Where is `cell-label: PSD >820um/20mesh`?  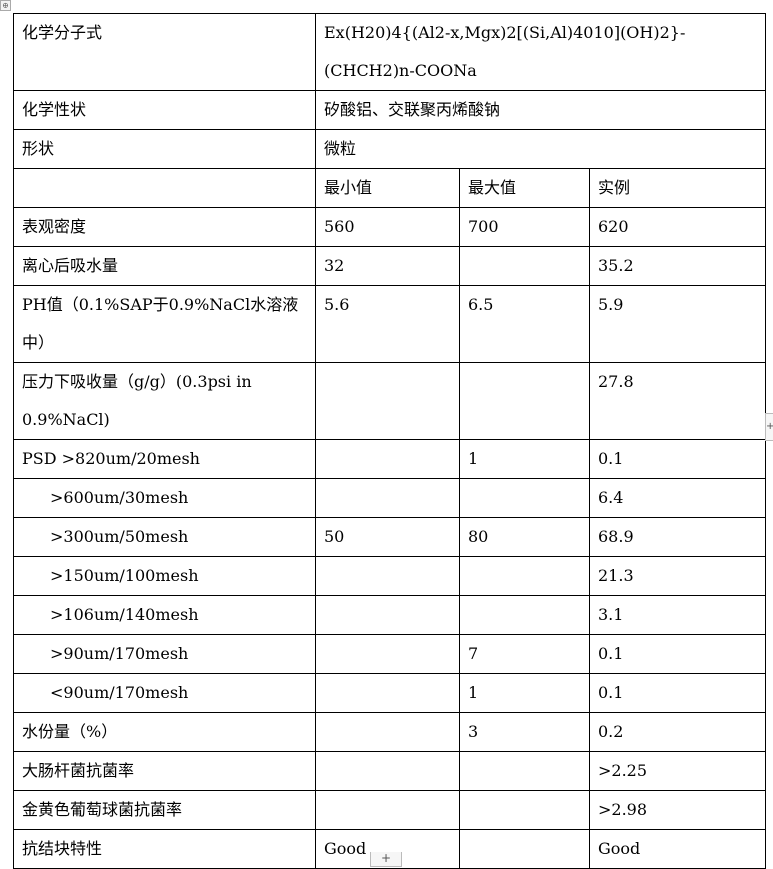 cell-label: PSD >820um/20mesh is located at coordinates (164, 459).